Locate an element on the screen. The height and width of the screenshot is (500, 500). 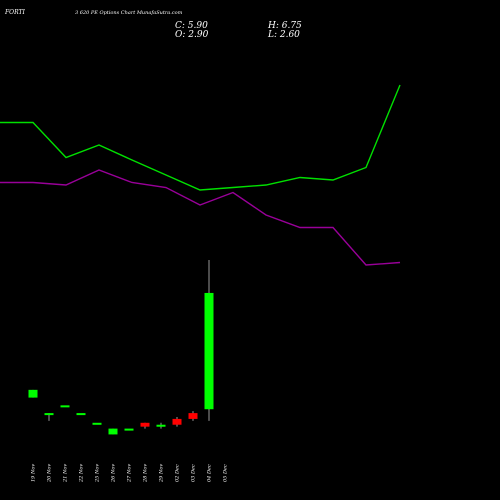
open-price-label: O: 2.90 is located at coordinates (192, 35).